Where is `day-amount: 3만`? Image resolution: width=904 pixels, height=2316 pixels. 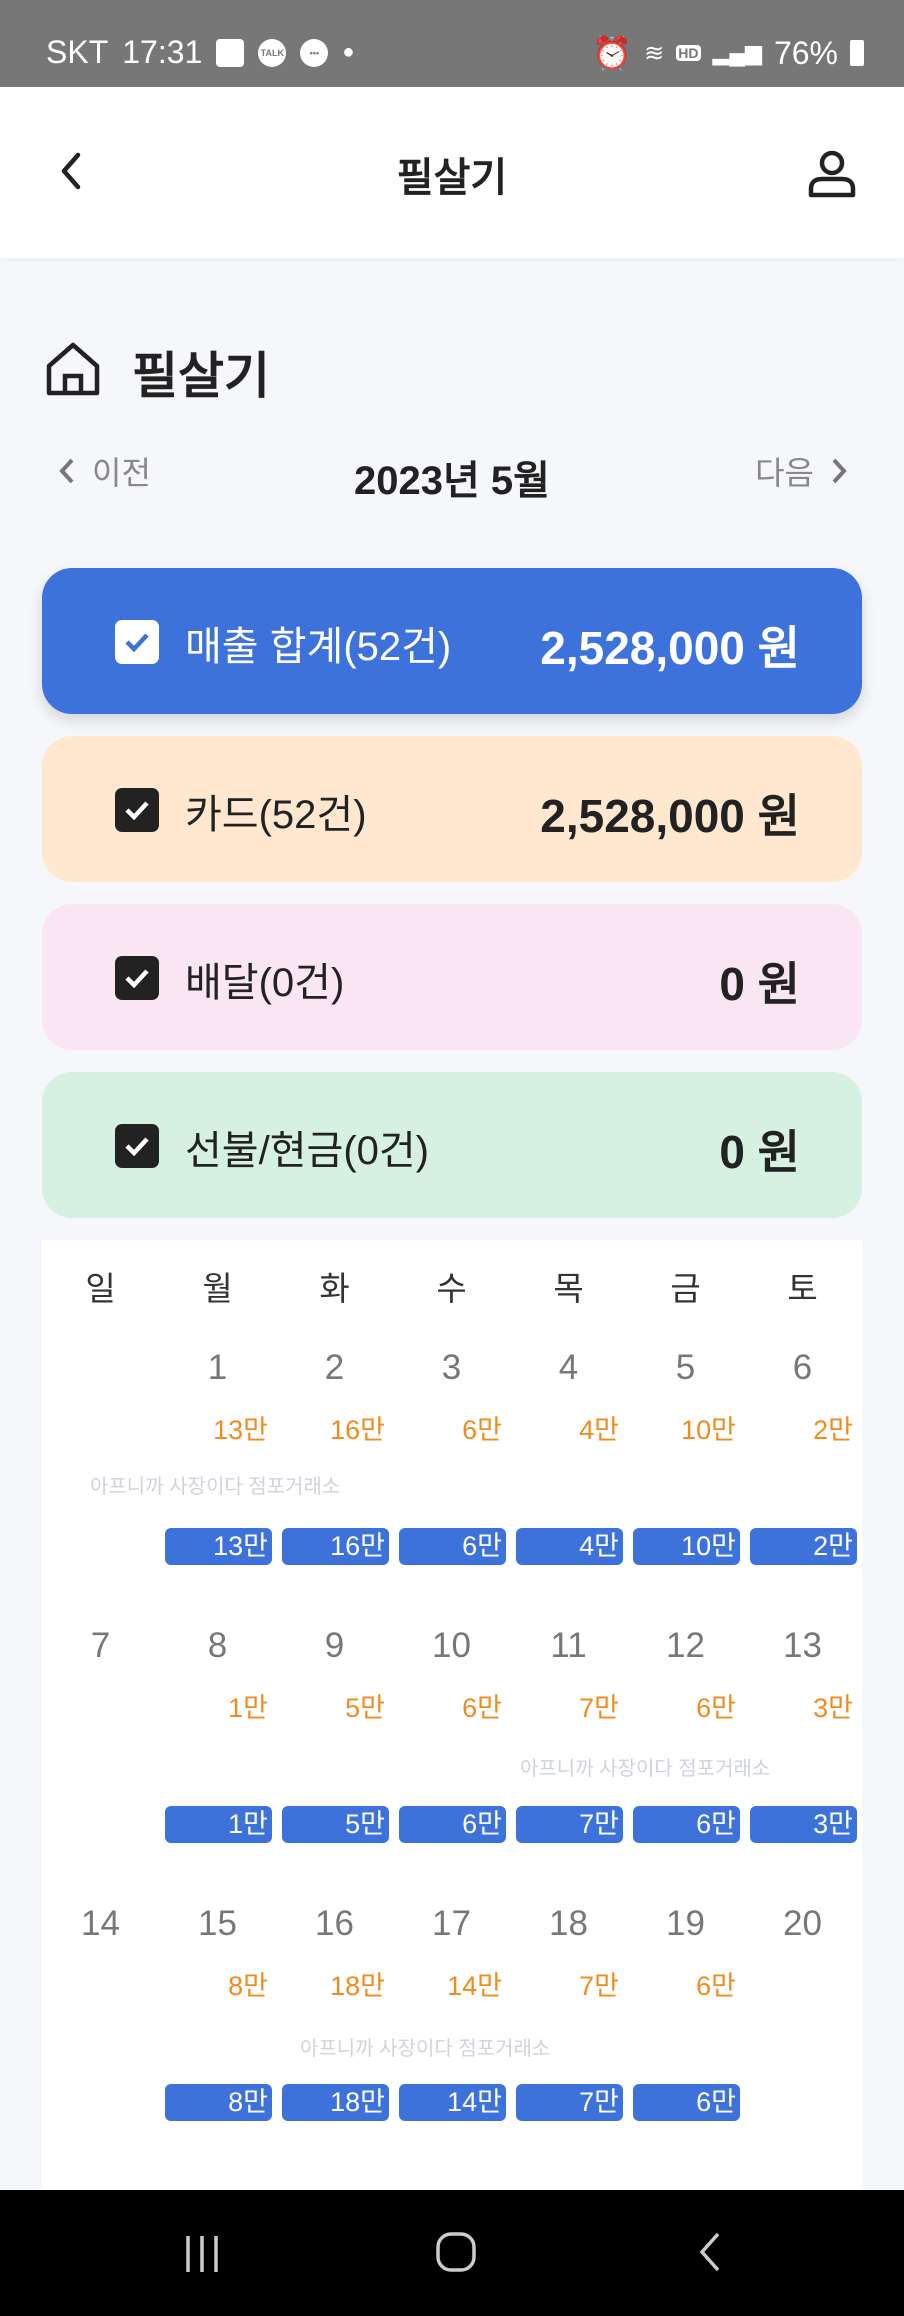
day-amount: 3만 is located at coordinates (833, 1708).